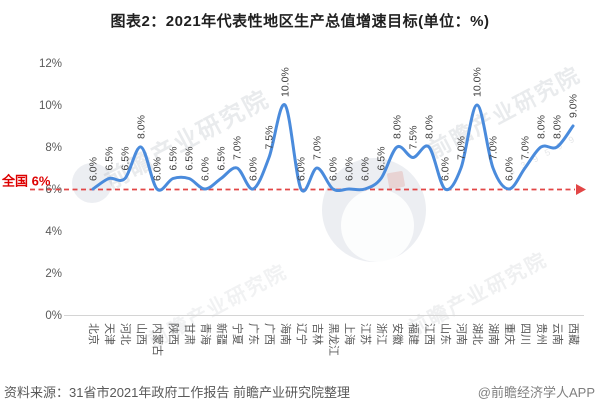 The width and height of the screenshot is (600, 409). What do you see at coordinates (222, 334) in the screenshot?
I see `x-tick-label: 新疆` at bounding box center [222, 334].